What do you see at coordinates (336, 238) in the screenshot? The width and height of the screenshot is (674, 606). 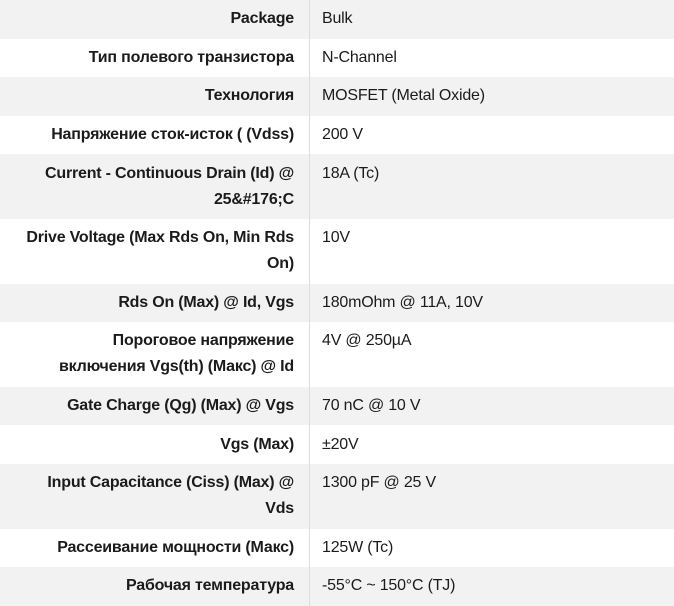 I see `spec-value: 10V` at bounding box center [336, 238].